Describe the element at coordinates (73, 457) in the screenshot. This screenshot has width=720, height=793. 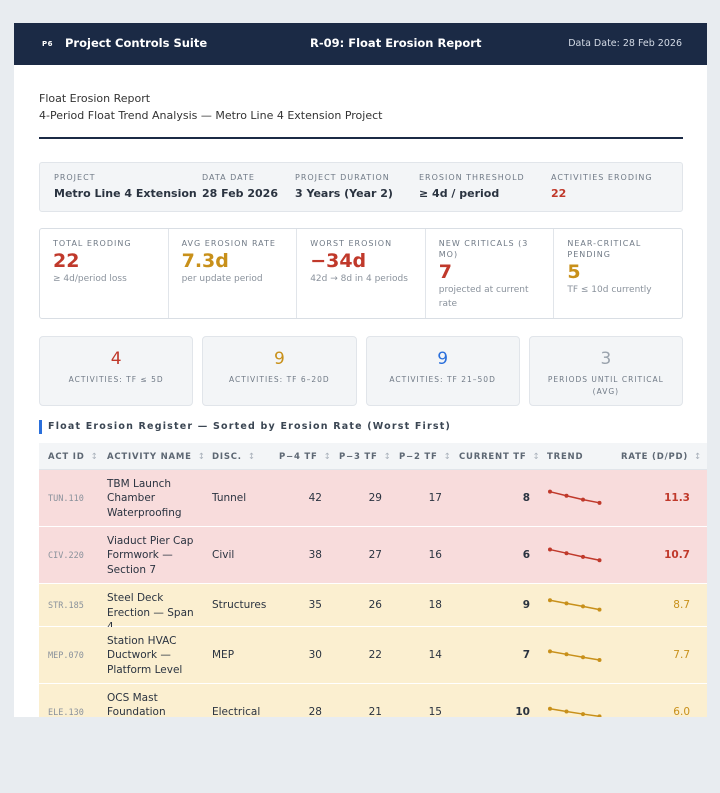
I see `col-act-id-header: Act ID ↕` at that location.